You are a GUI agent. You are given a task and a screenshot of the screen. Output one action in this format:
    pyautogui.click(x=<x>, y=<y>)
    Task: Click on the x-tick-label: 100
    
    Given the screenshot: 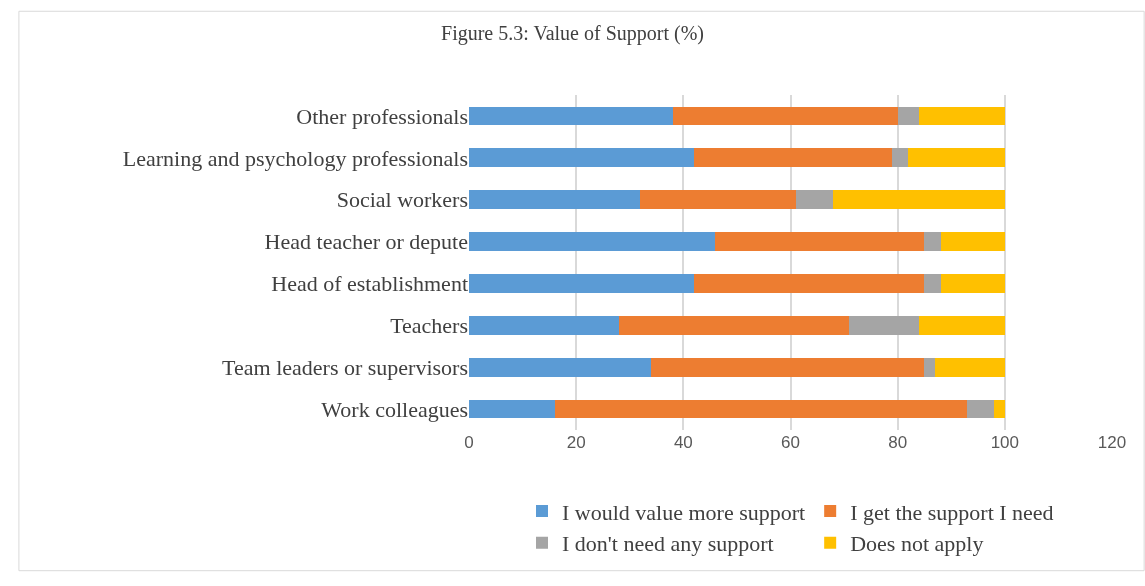 What is the action you would take?
    pyautogui.click(x=1005, y=442)
    